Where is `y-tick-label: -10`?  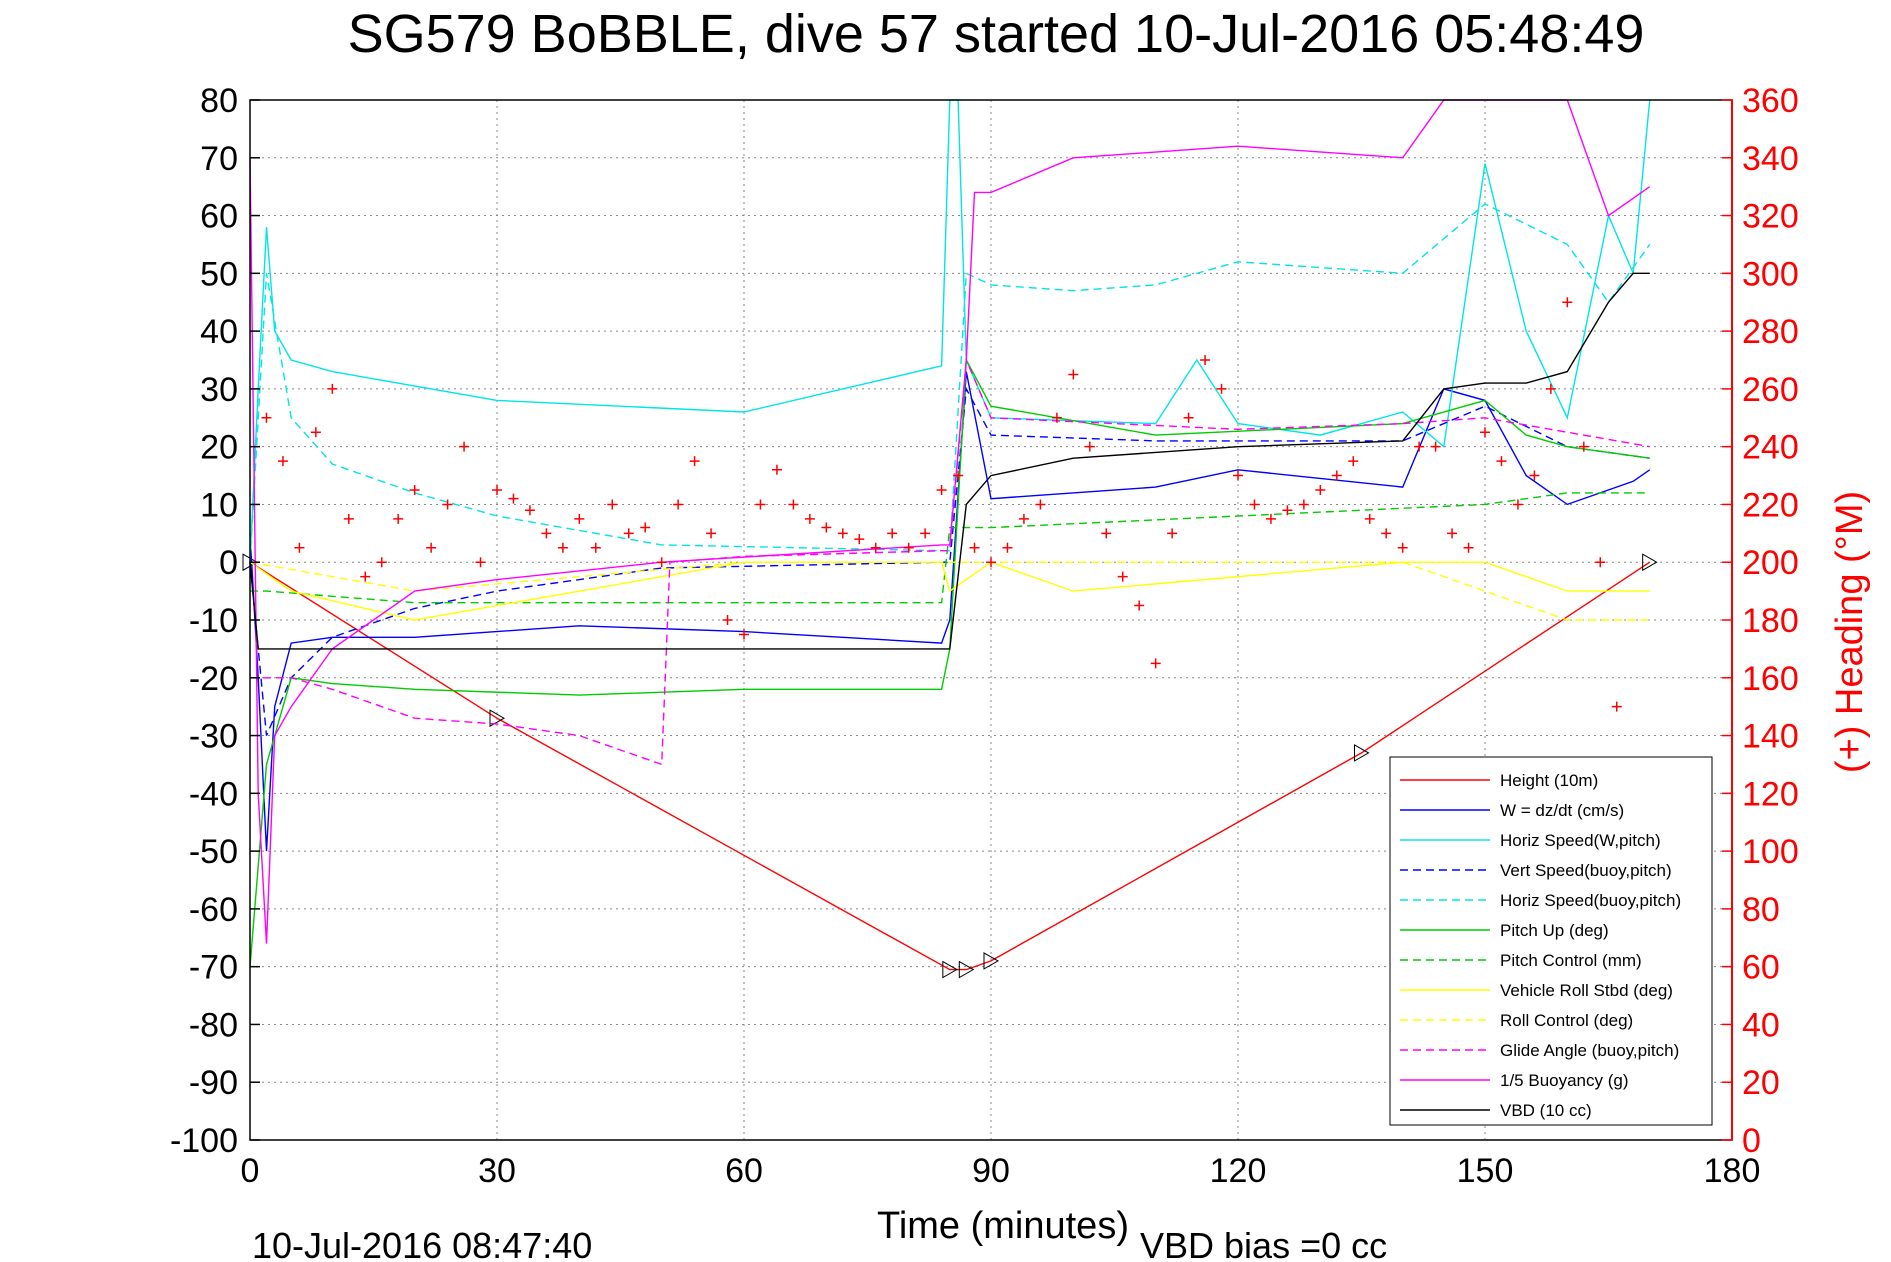 y-tick-label: -10 is located at coordinates (213, 621).